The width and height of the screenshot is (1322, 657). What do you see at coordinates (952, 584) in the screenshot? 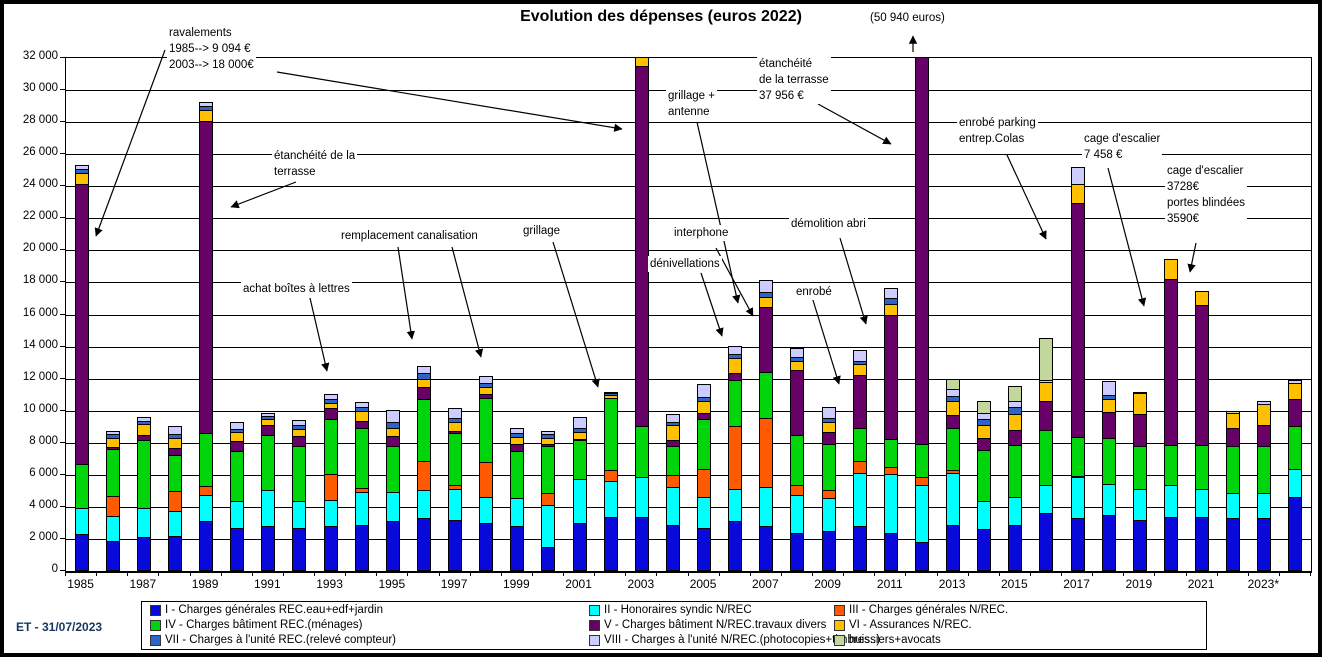
I see `x-axis-label: 2013` at bounding box center [952, 584].